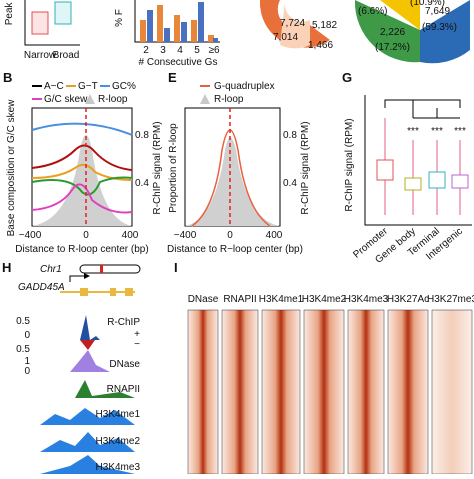  I want to click on x-tick-label: 5, so click(197, 50).